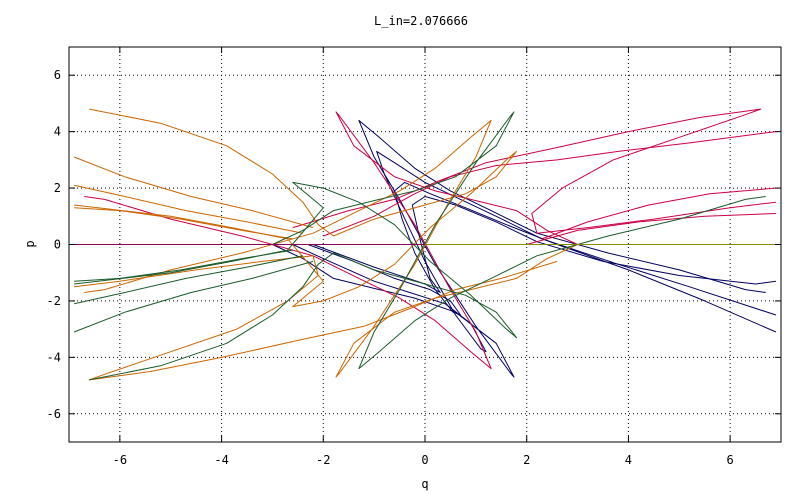  Describe the element at coordinates (54, 414) in the screenshot. I see `y-tick-label: -6` at that location.